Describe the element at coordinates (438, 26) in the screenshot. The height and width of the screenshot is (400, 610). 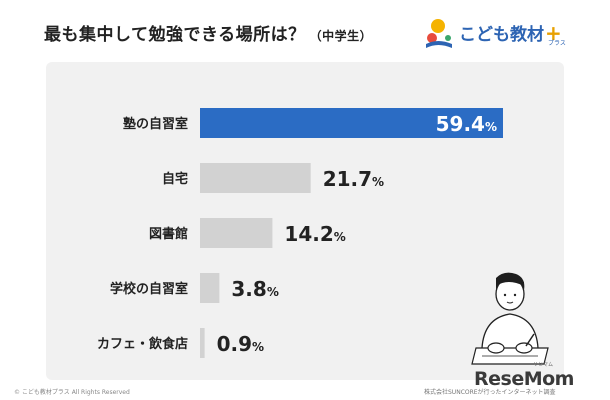
I see `logo-sun-icon` at that location.